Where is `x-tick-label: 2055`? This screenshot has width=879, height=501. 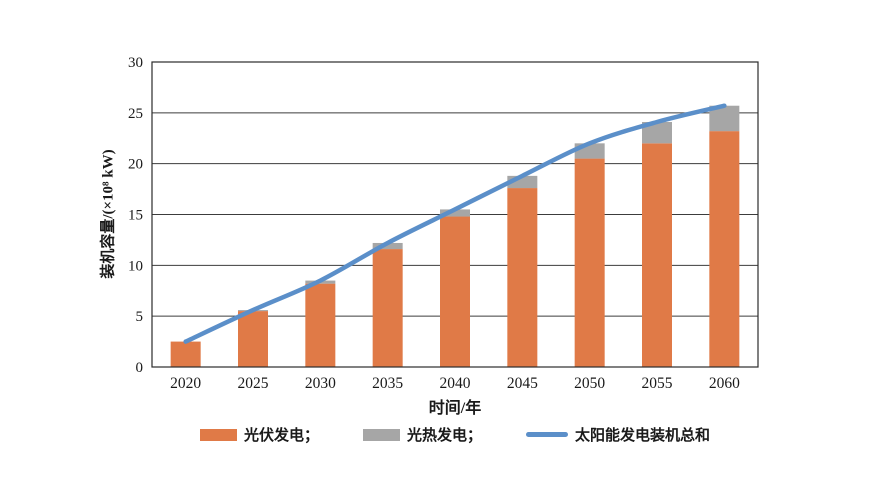
x-tick-label: 2055 is located at coordinates (657, 383).